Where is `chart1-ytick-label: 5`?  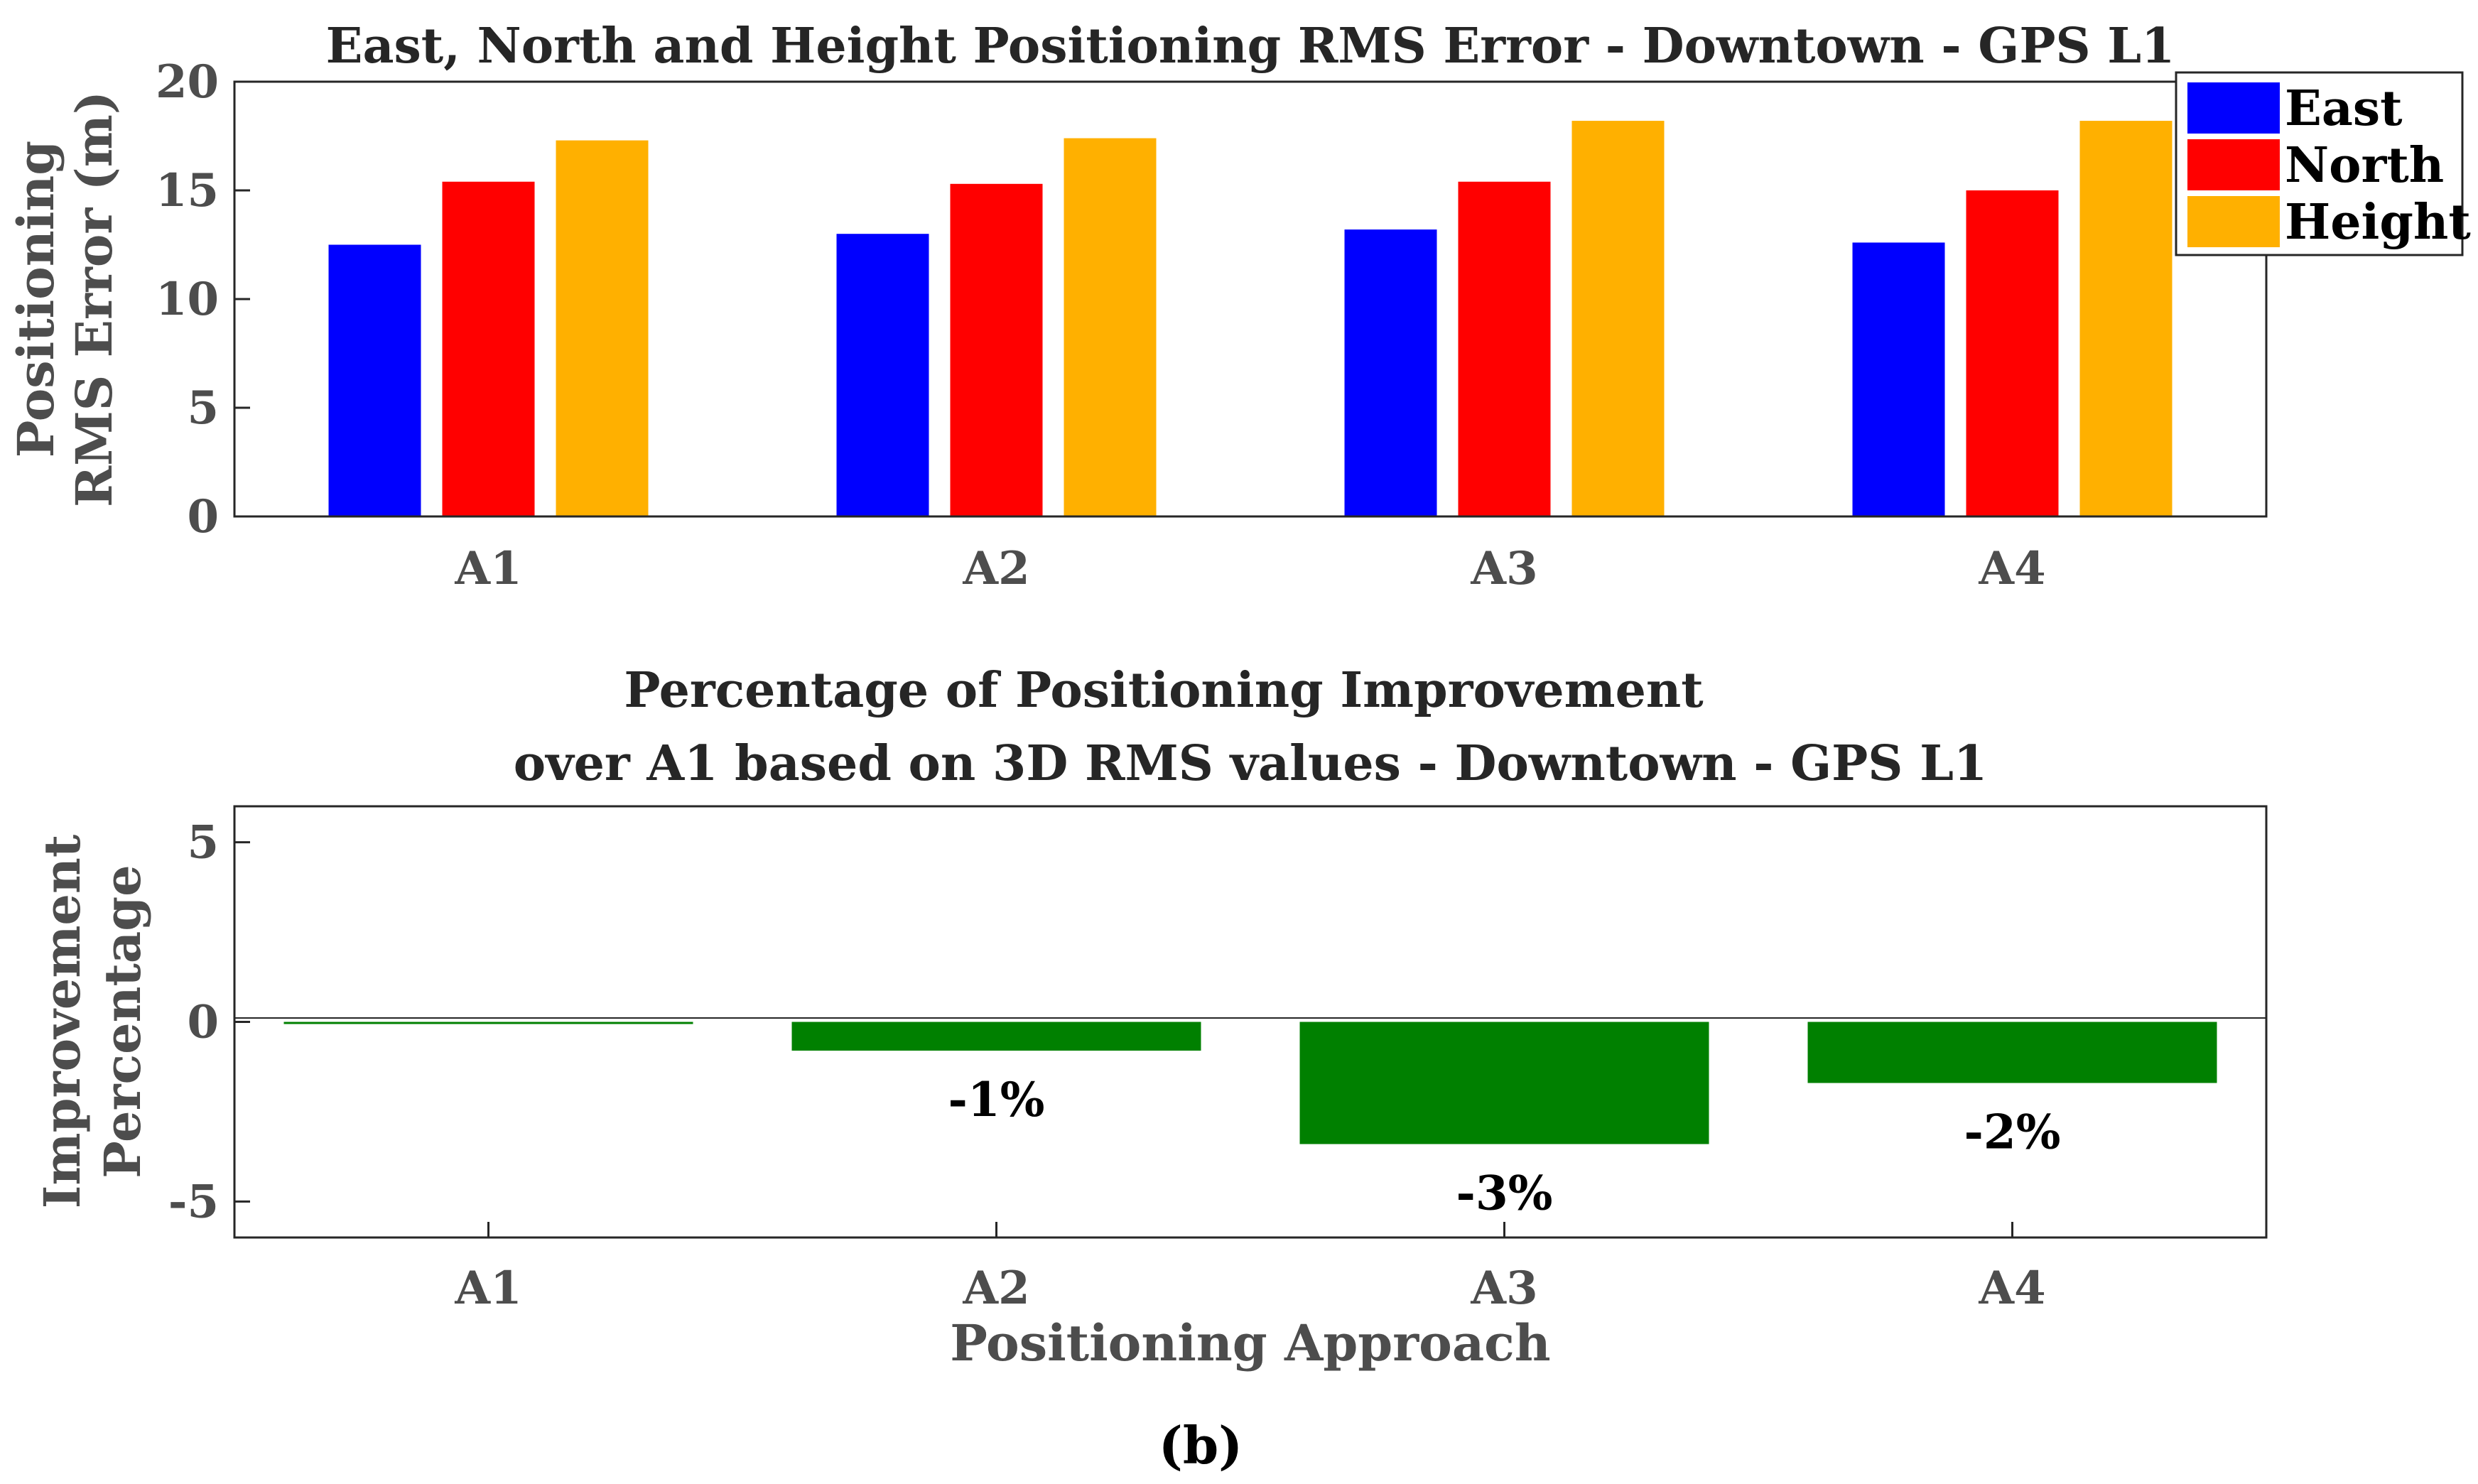
chart1-ytick-label: 5 is located at coordinates (203, 408).